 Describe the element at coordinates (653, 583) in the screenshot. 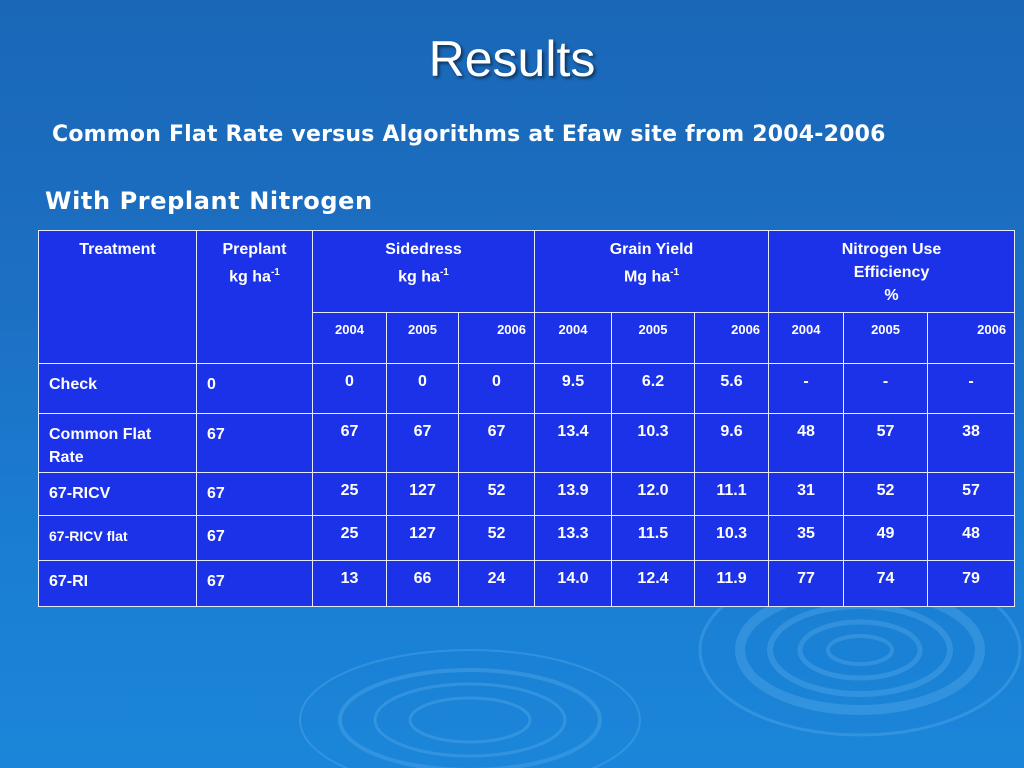

I see `yield-cell: 12.4` at that location.